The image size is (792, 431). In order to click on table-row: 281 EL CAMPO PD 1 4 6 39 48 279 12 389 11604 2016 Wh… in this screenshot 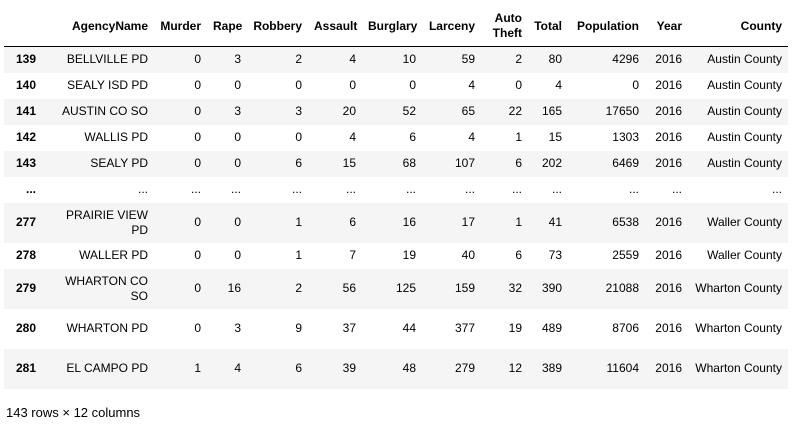, I will do `click(396, 368)`.